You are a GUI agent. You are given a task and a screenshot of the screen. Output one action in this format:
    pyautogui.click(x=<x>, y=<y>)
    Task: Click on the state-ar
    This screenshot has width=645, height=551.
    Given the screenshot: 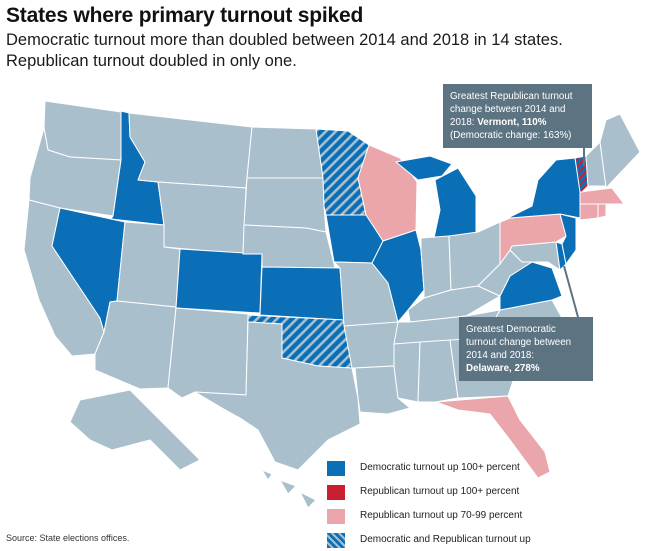 What is the action you would take?
    pyautogui.click(x=371, y=345)
    